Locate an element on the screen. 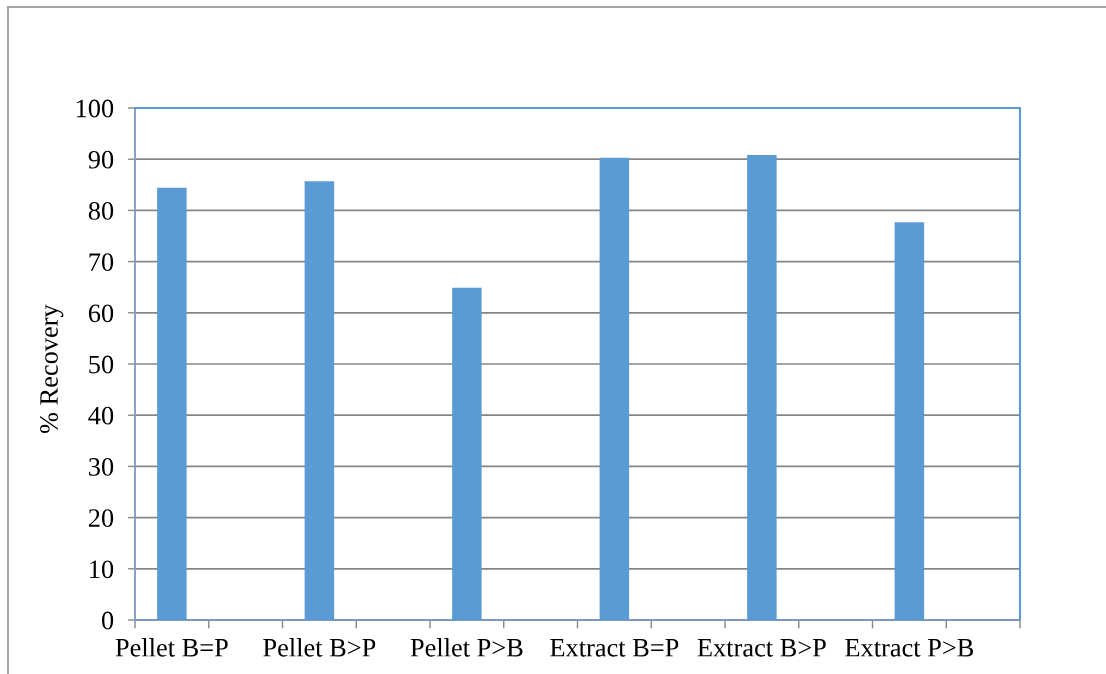 Image resolution: width=1106 pixels, height=674 pixels. x-tick-label: Pellet B=P is located at coordinates (171, 647).